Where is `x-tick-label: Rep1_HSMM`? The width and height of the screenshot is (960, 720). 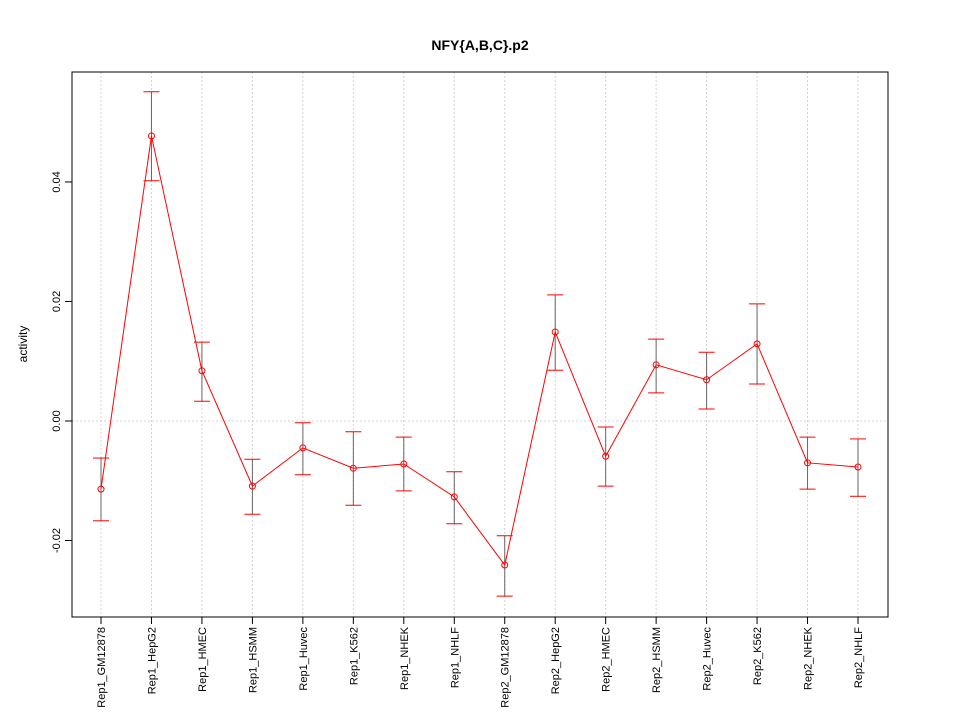
x-tick-label: Rep1_HSMM is located at coordinates (253, 660).